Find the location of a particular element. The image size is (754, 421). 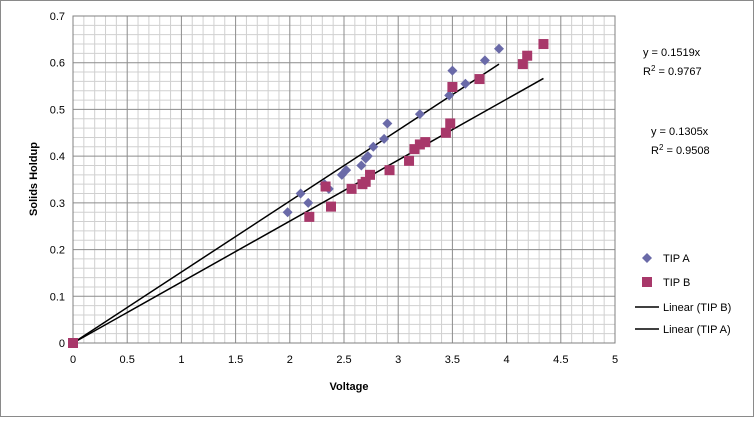

legend-diamond-marker is located at coordinates (647, 258).